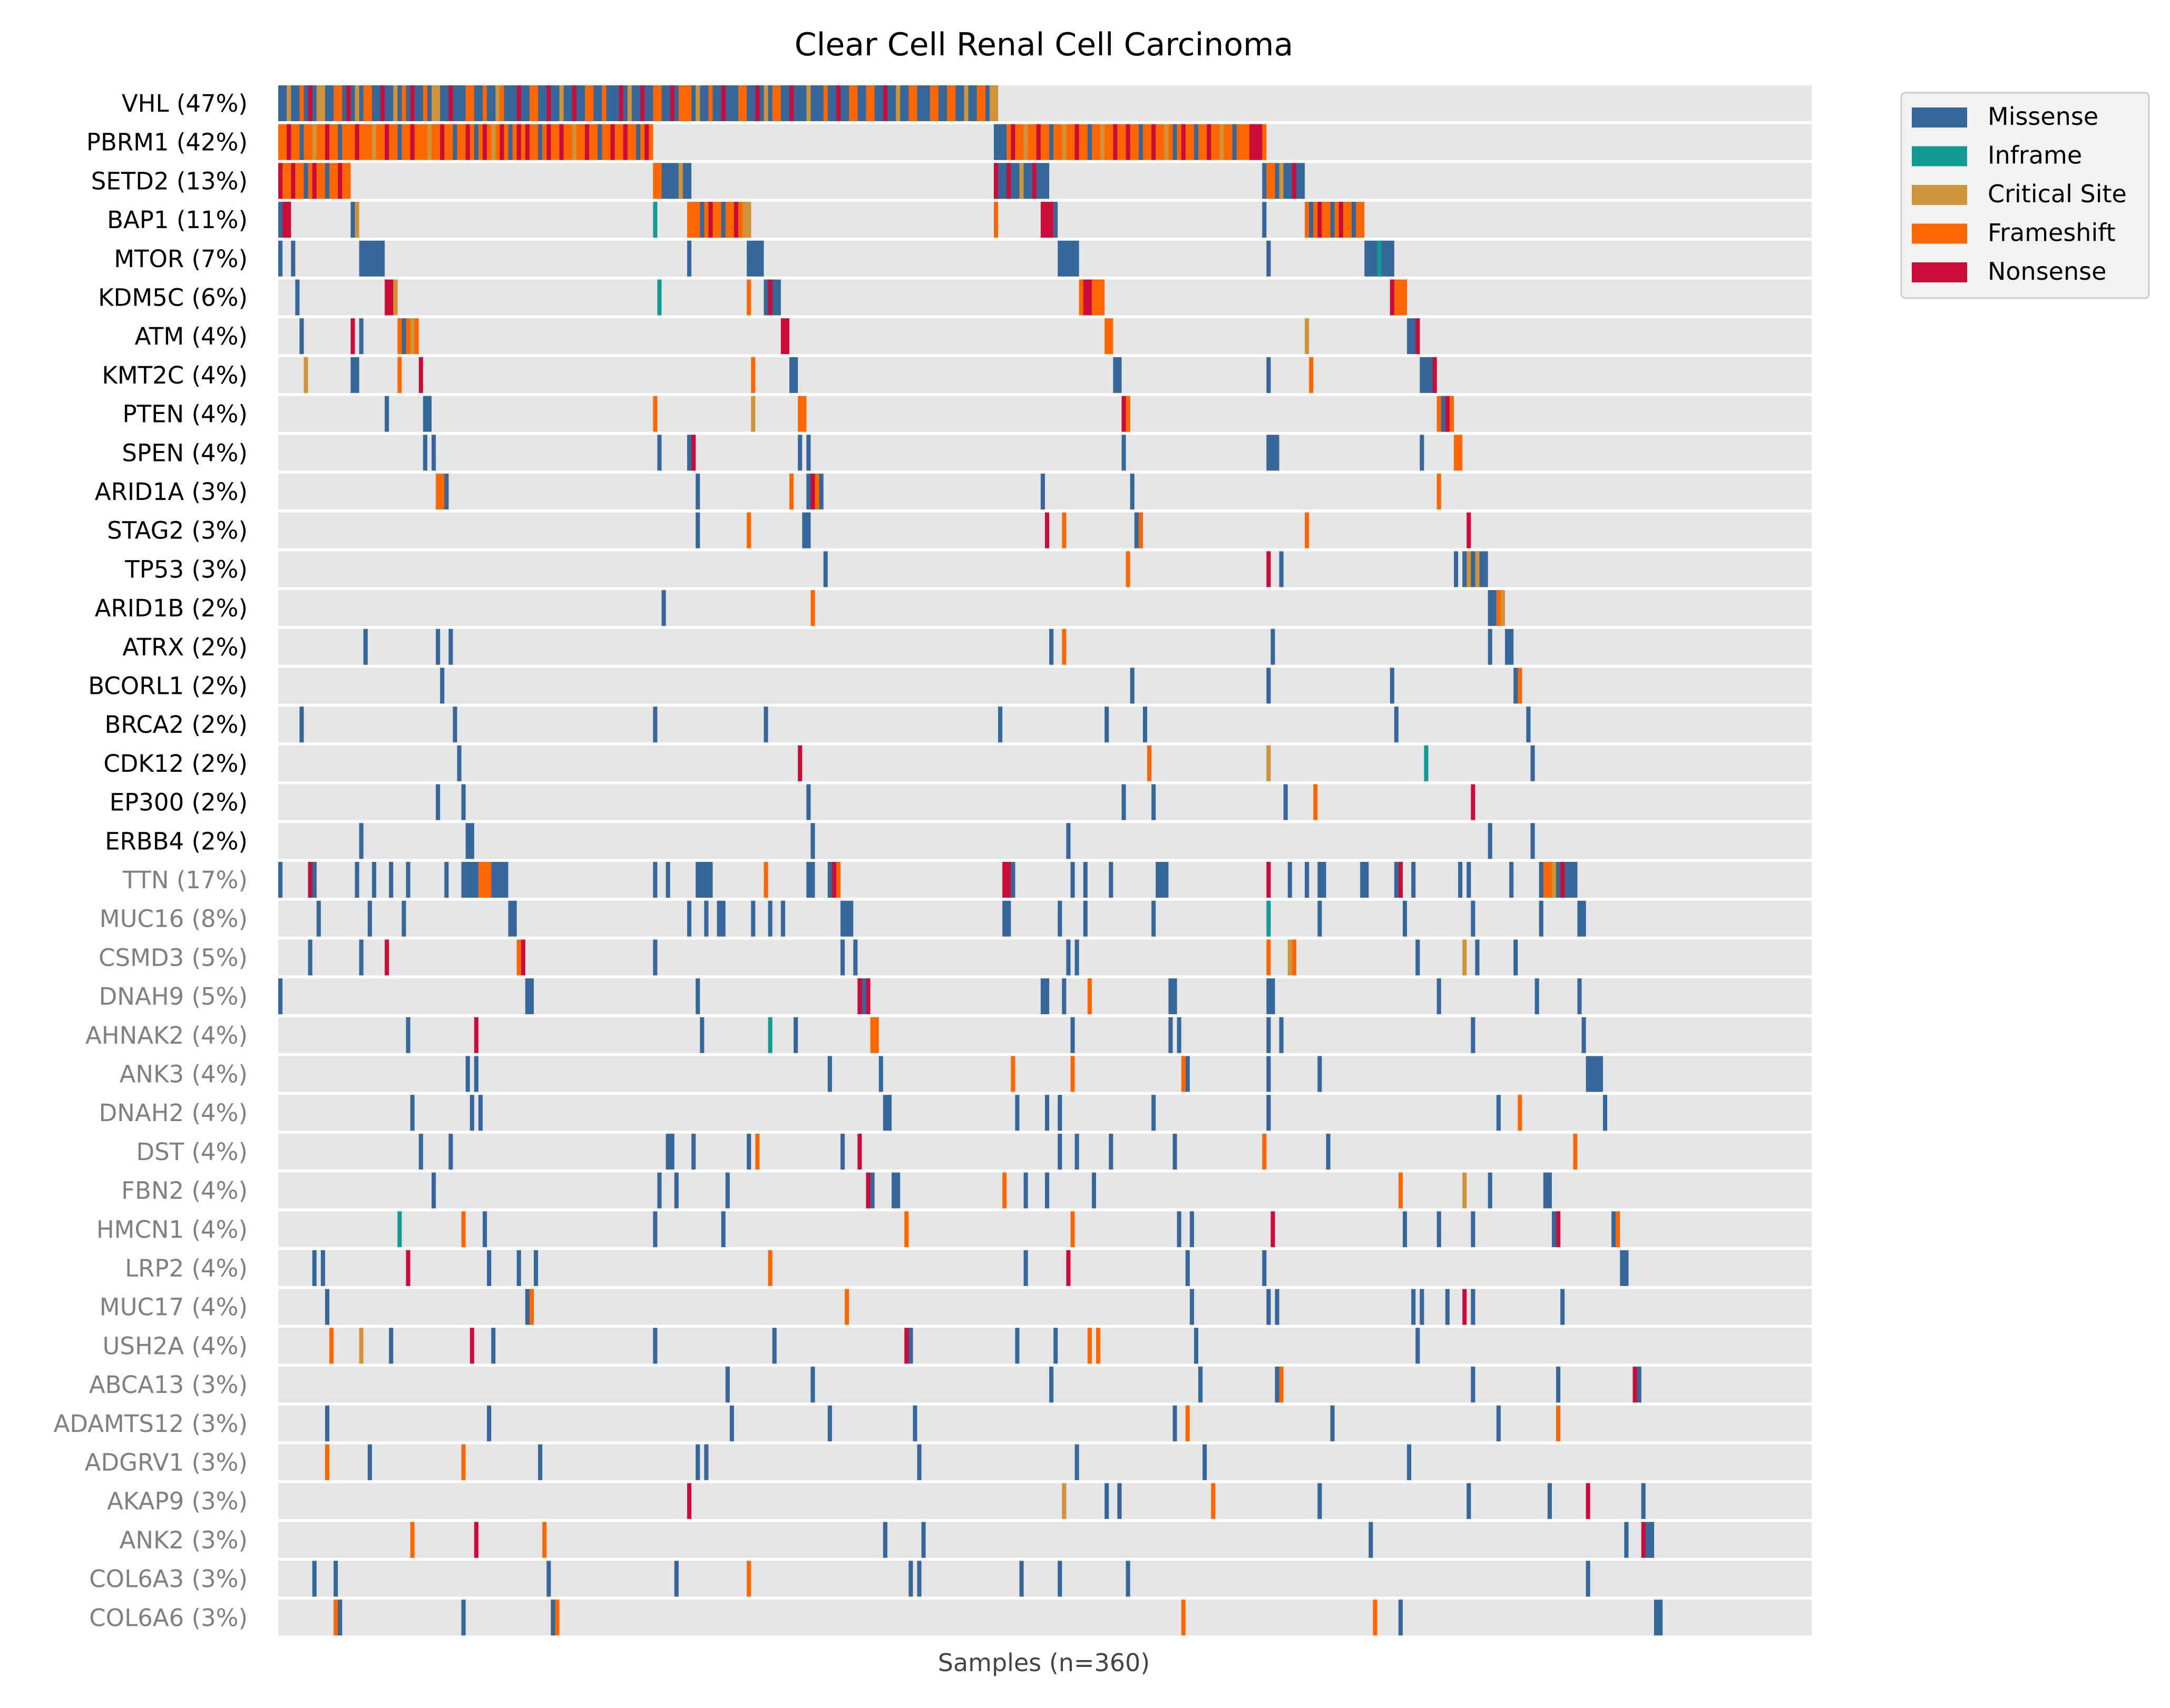 The width and height of the screenshot is (2170, 1708). I want to click on legend-swatch, so click(1939, 272).